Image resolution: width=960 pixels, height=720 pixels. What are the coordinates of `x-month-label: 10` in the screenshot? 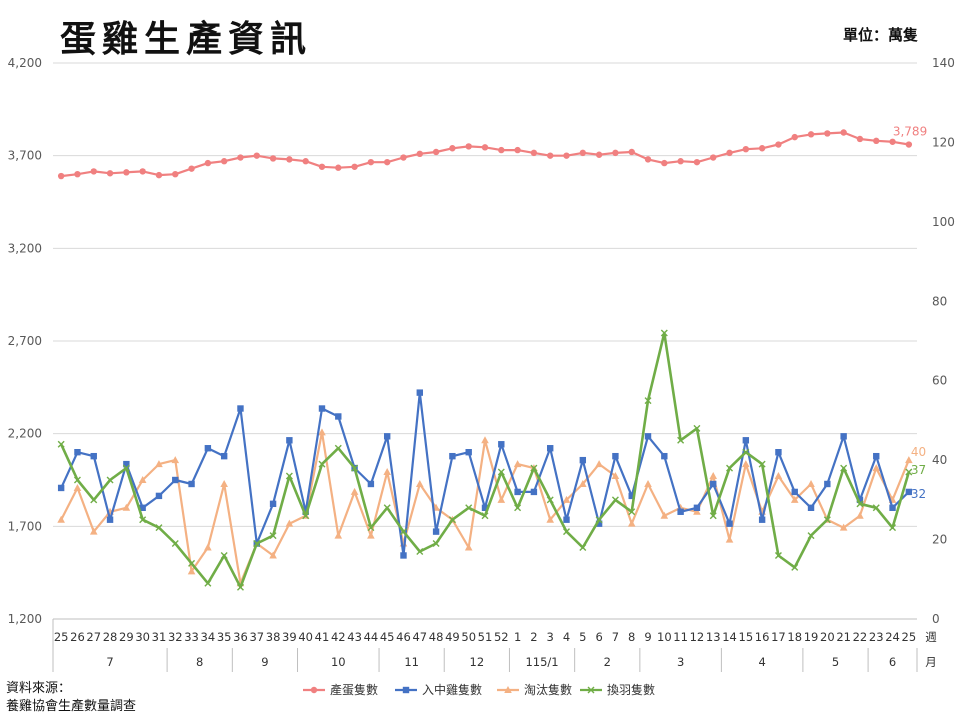 It's located at (338, 662).